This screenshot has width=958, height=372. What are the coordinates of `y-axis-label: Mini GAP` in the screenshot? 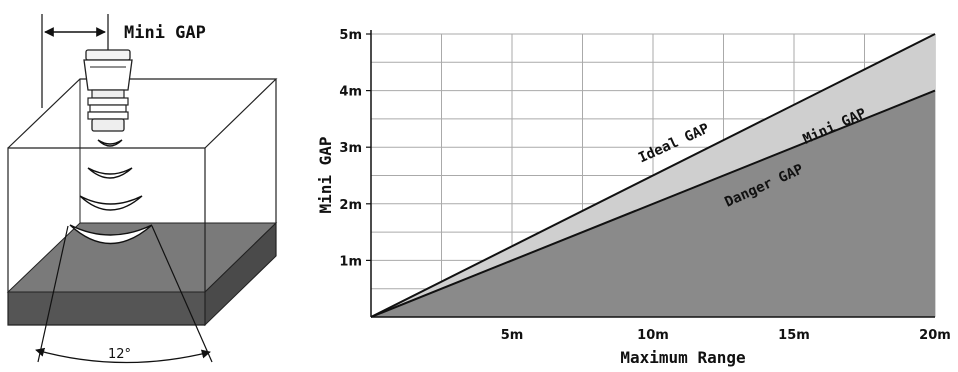 It's located at (325, 174).